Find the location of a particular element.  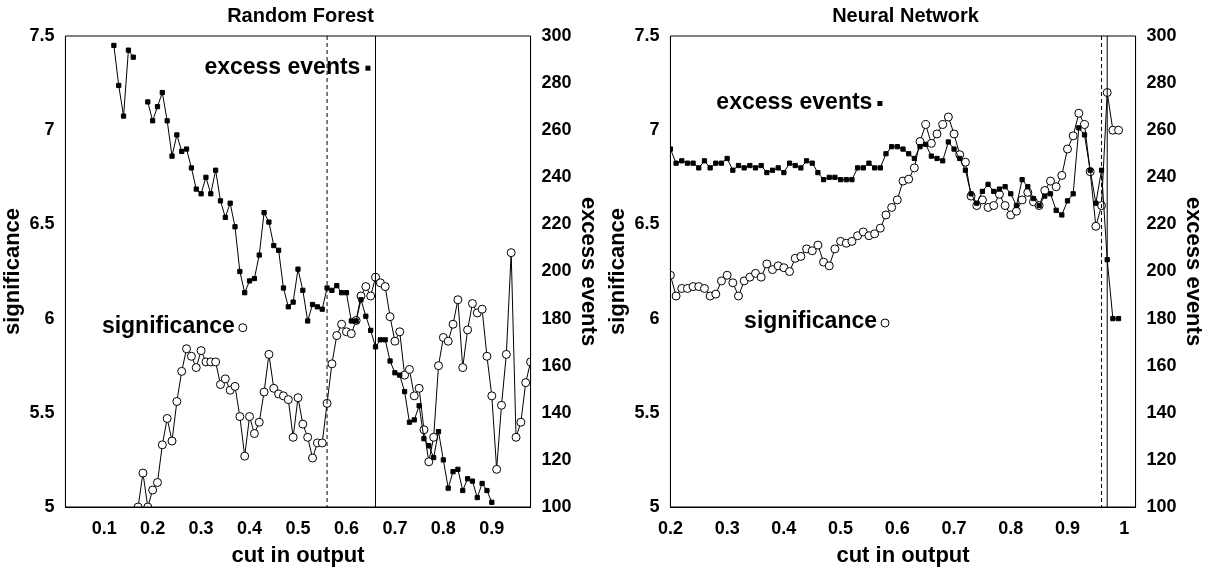

chart-title: Random Forest is located at coordinates (301, 14).